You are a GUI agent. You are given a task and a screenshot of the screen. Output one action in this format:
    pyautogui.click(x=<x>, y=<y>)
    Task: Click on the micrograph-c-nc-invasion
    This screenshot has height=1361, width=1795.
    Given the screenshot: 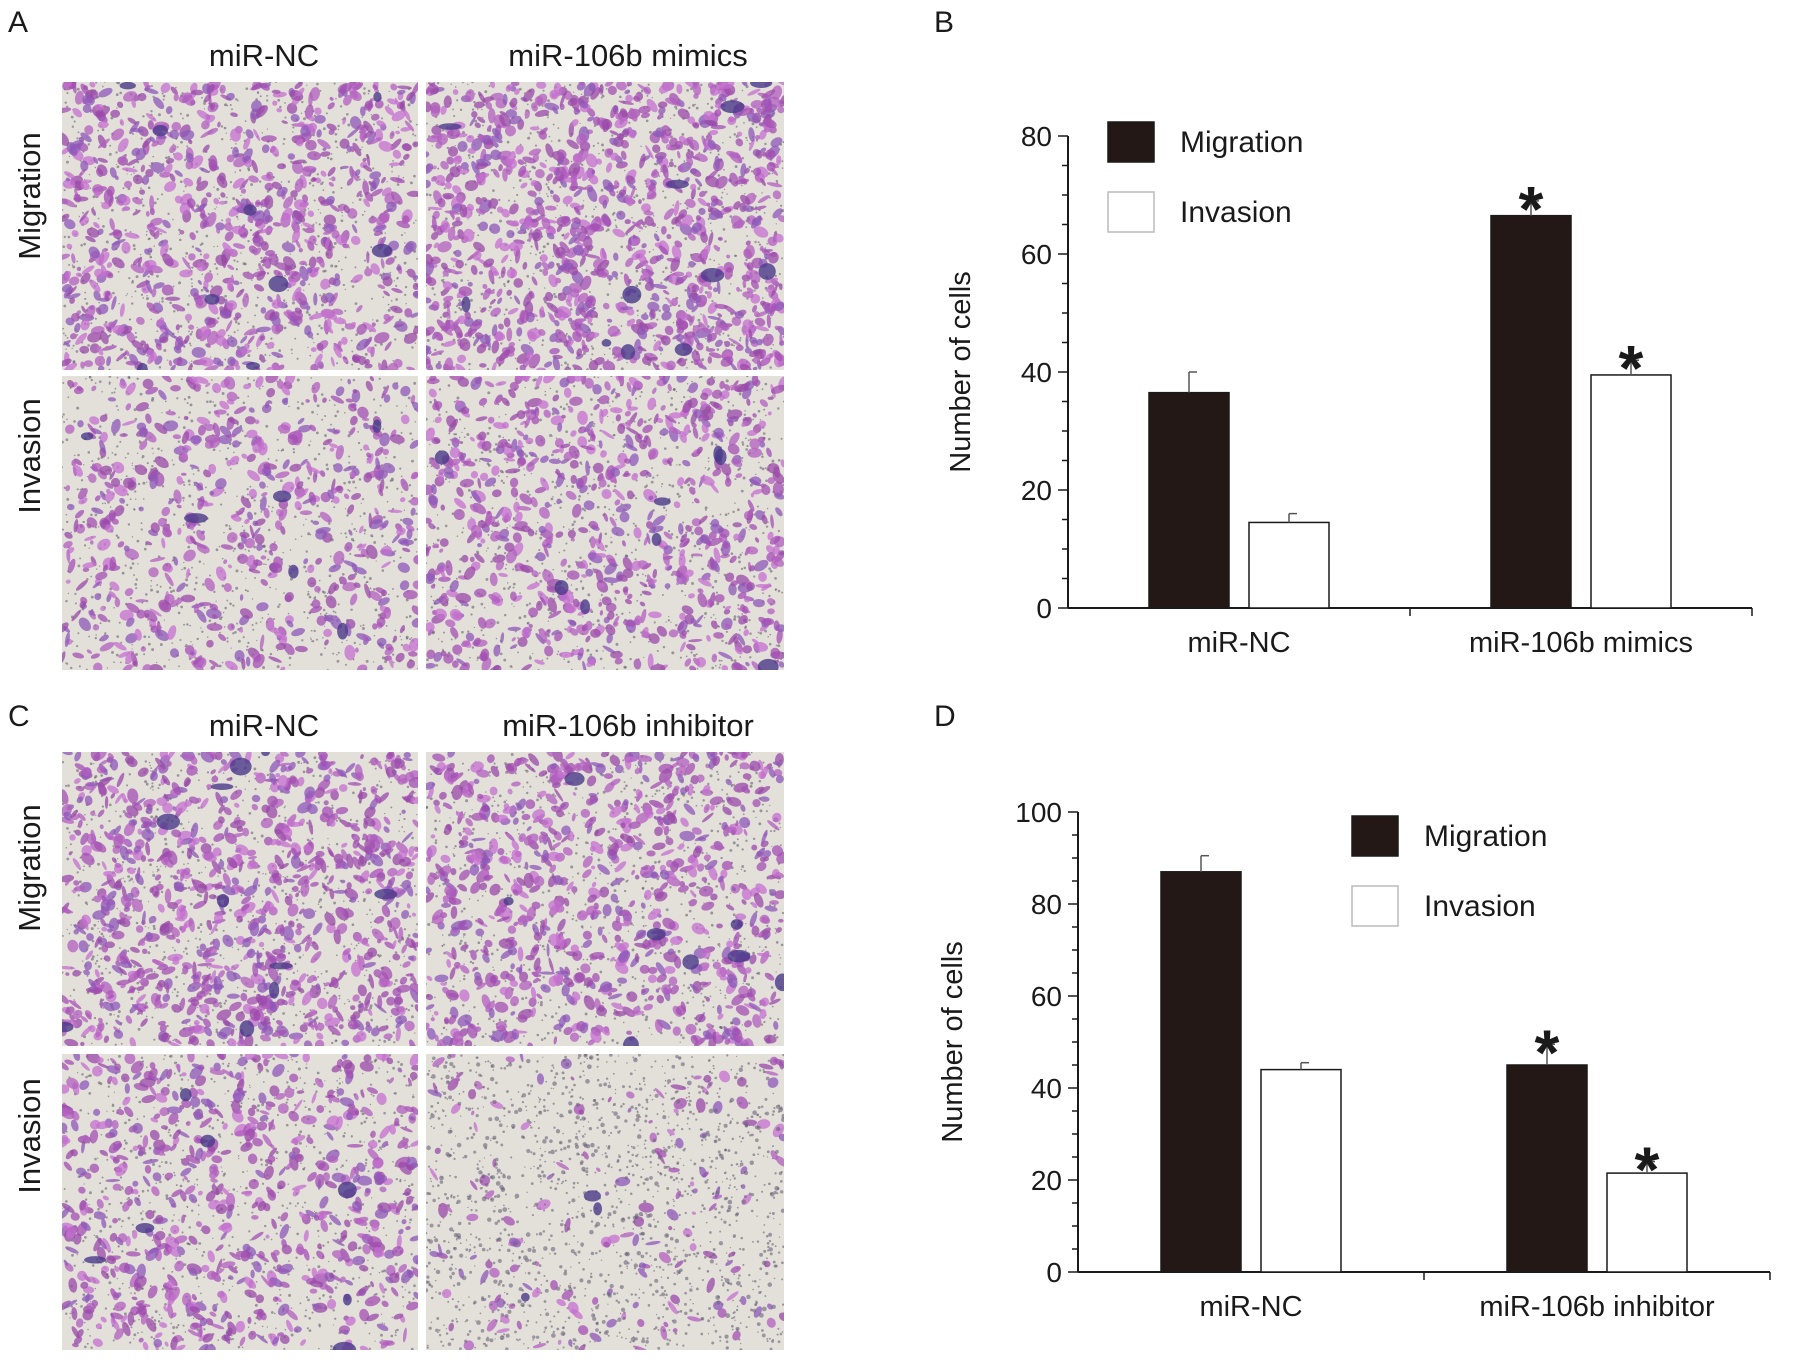 What is the action you would take?
    pyautogui.click(x=240, y=1202)
    